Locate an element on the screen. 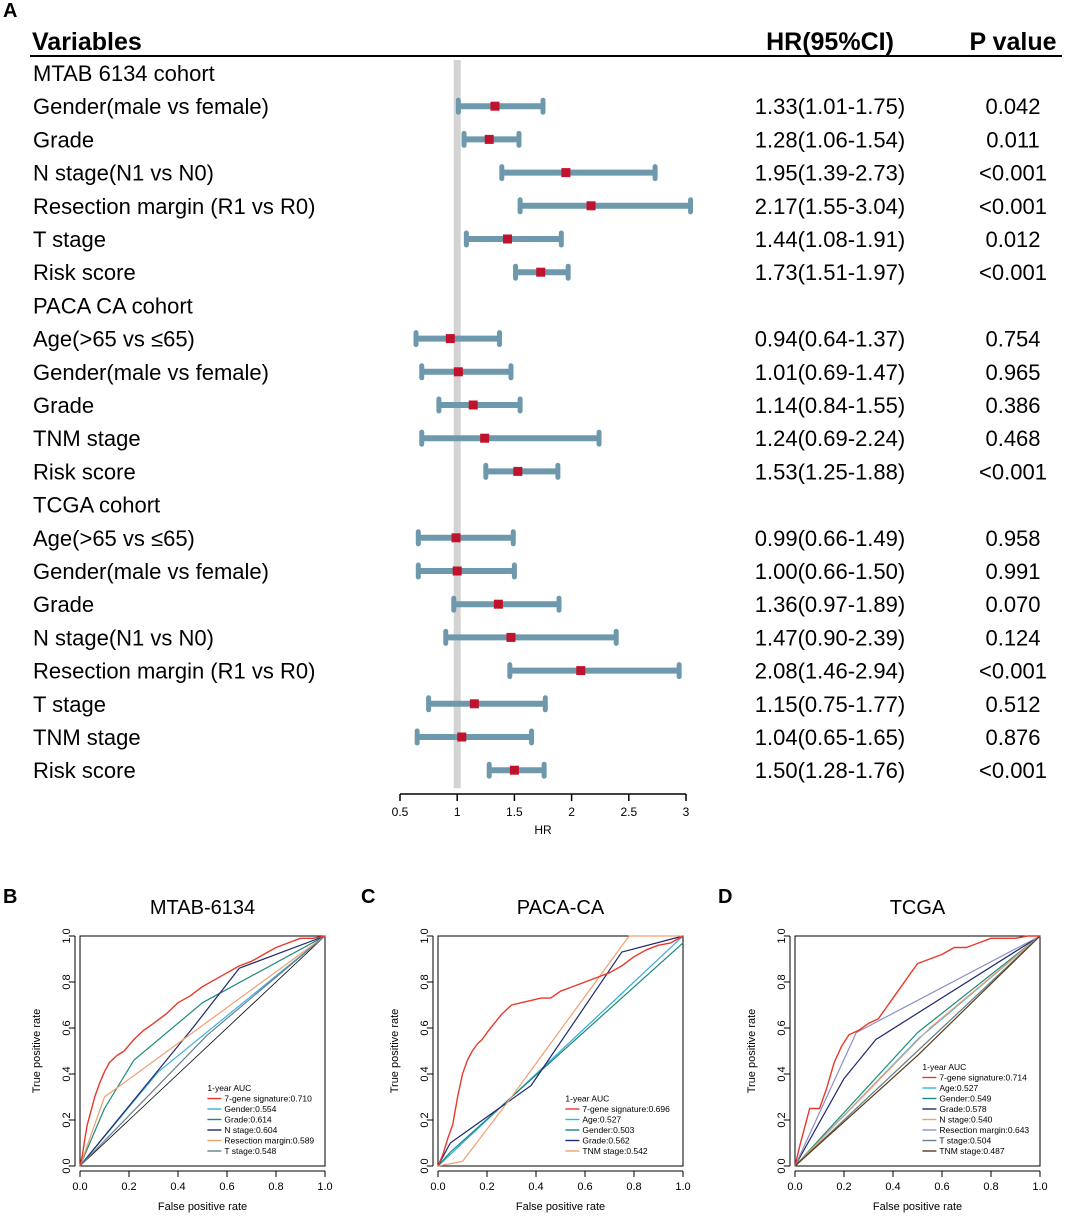 The height and width of the screenshot is (1219, 1065). legend-entry: T stage:0.548 is located at coordinates (250, 1151).